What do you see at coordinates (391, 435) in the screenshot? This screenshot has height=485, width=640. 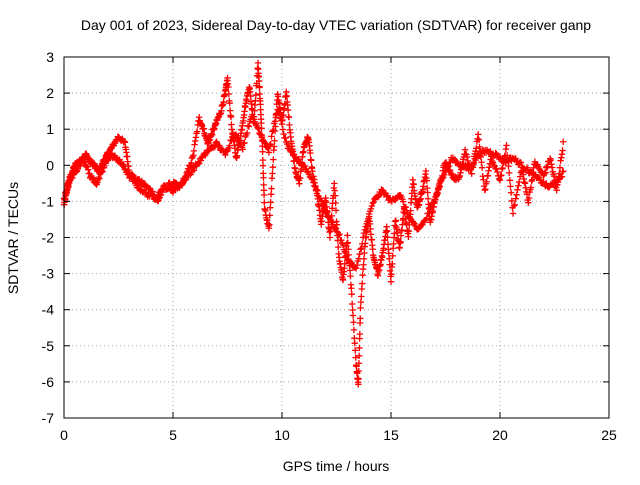 I see `x-tick-label: 15` at bounding box center [391, 435].